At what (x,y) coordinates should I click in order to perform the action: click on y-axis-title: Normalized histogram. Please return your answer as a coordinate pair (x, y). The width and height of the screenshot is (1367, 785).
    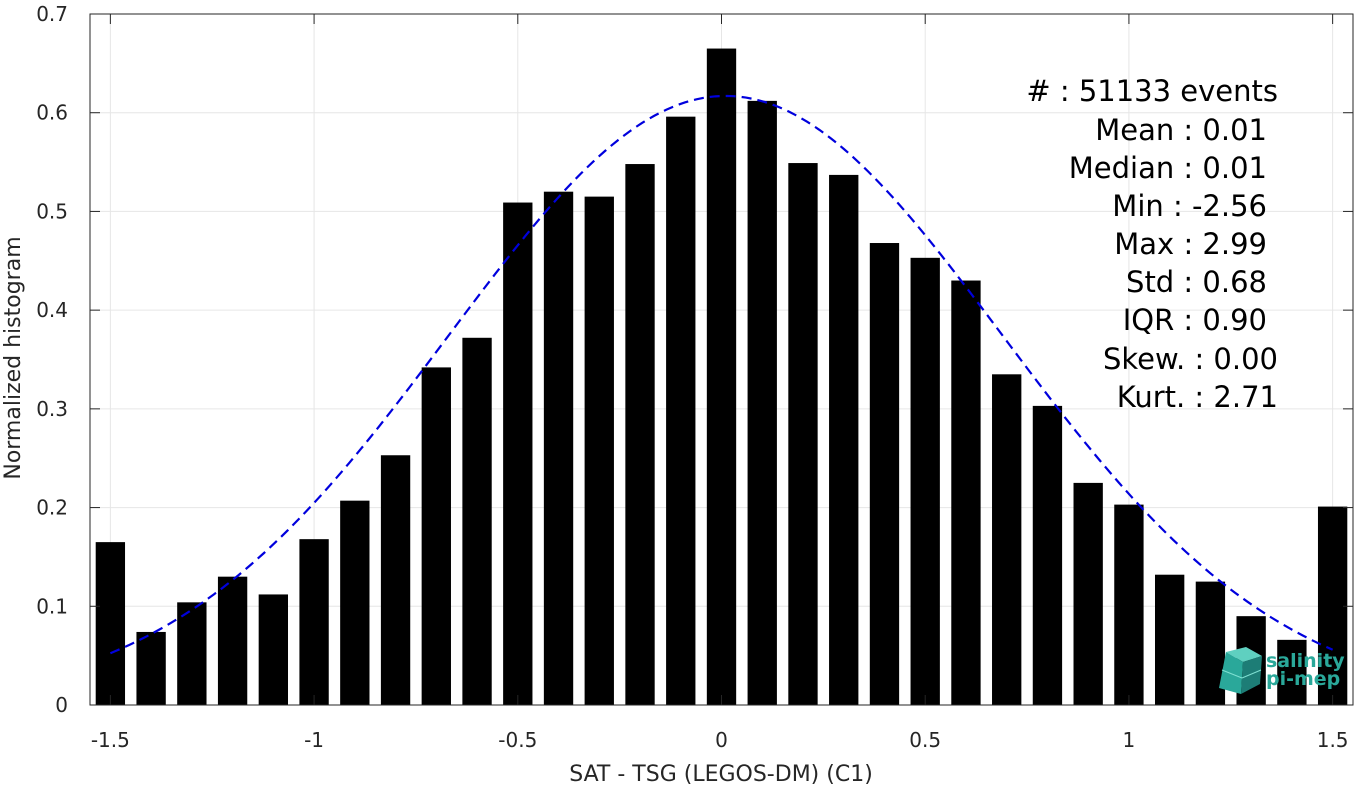
    Looking at the image, I should click on (13, 357).